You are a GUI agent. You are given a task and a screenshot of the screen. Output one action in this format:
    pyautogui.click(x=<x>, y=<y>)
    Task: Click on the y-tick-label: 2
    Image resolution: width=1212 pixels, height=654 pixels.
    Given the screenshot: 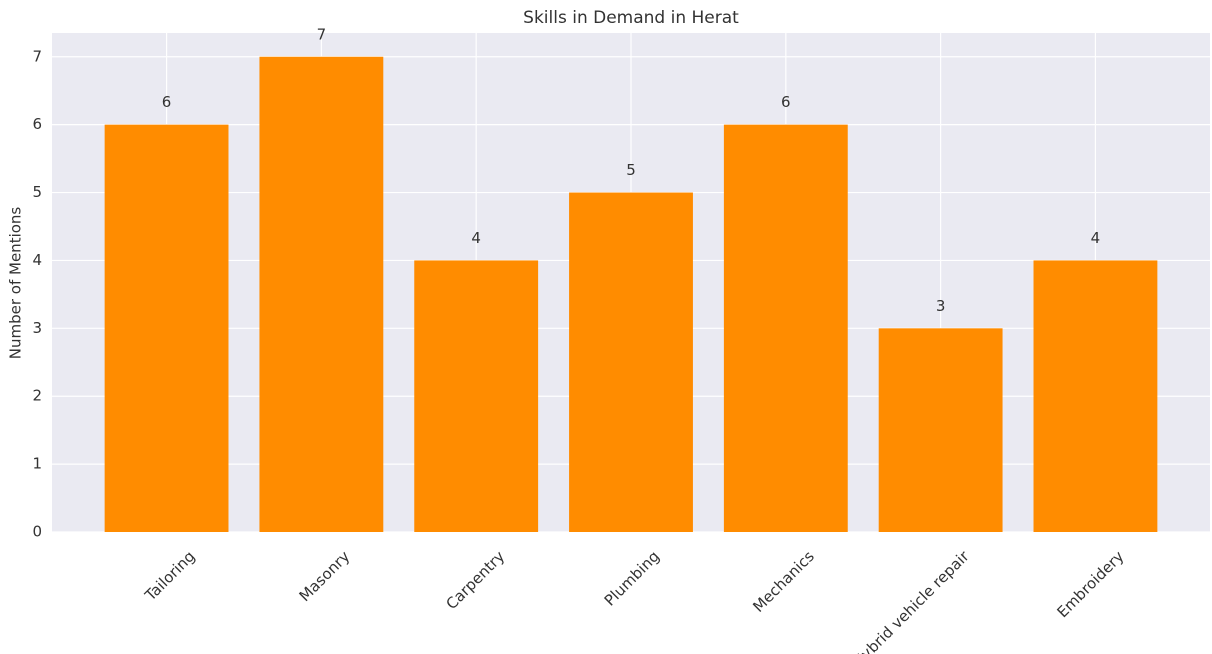 What is the action you would take?
    pyautogui.click(x=37, y=396)
    